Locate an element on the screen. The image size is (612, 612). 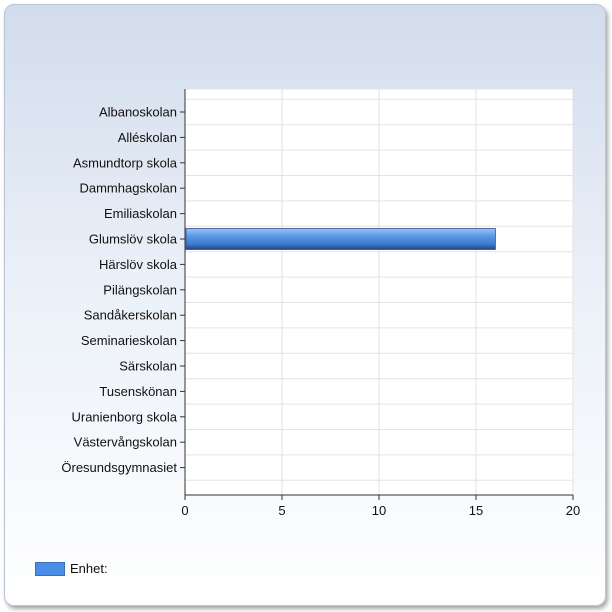
category-label: Alléskolan is located at coordinates (147, 137).